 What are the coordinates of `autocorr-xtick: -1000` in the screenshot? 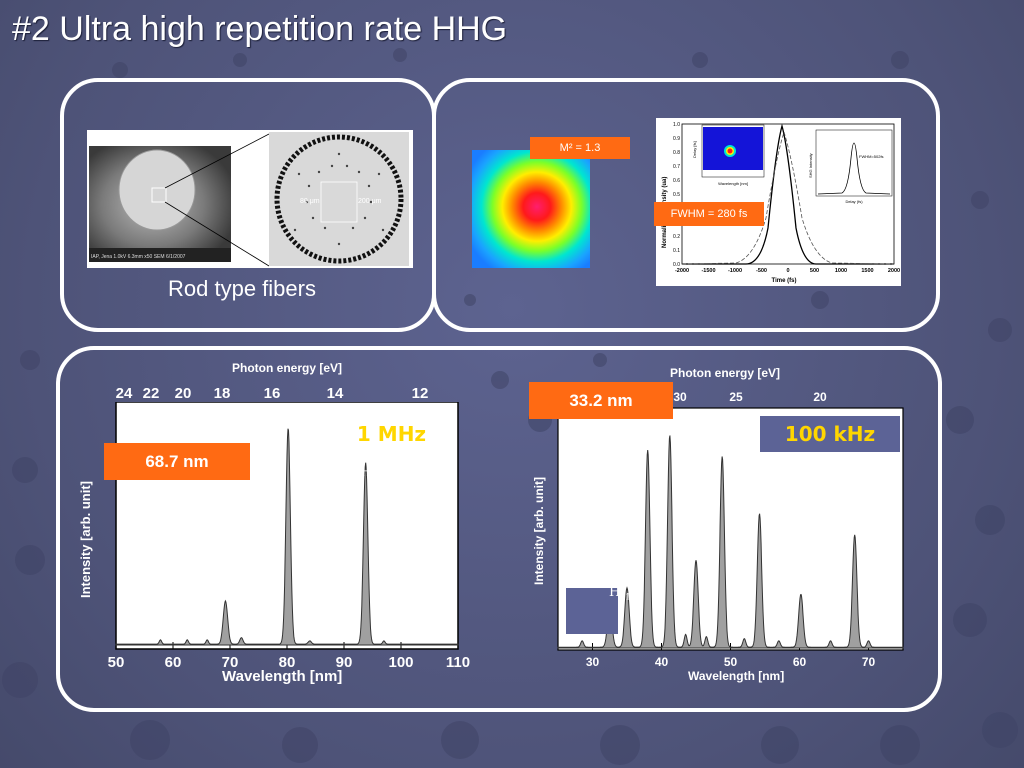 It's located at (735, 271).